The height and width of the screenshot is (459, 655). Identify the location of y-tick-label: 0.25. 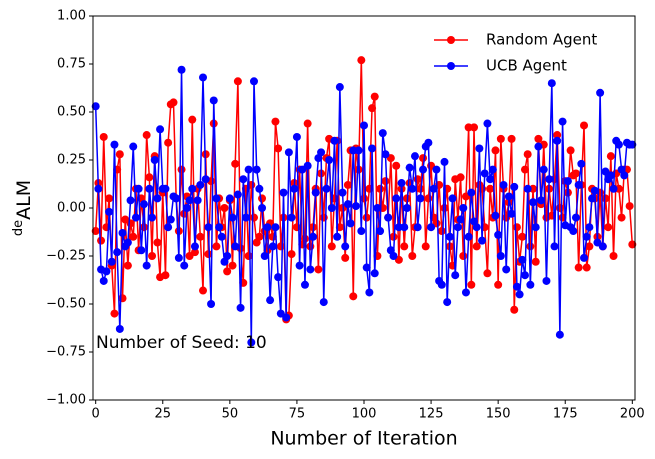
(71, 160).